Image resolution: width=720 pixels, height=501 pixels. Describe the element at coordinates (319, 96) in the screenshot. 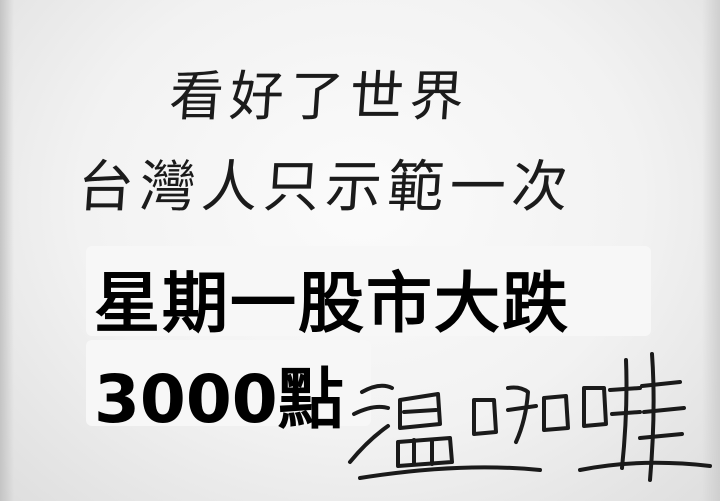

I see `handwritten-line-1: 看好了世界` at that location.